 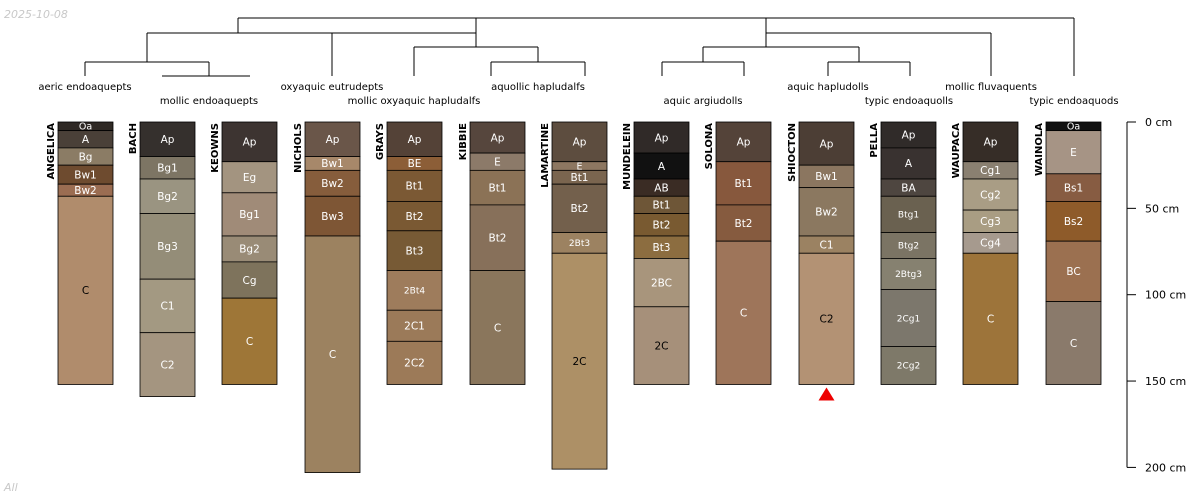 I want to click on horizon-label: A, so click(x=662, y=167).